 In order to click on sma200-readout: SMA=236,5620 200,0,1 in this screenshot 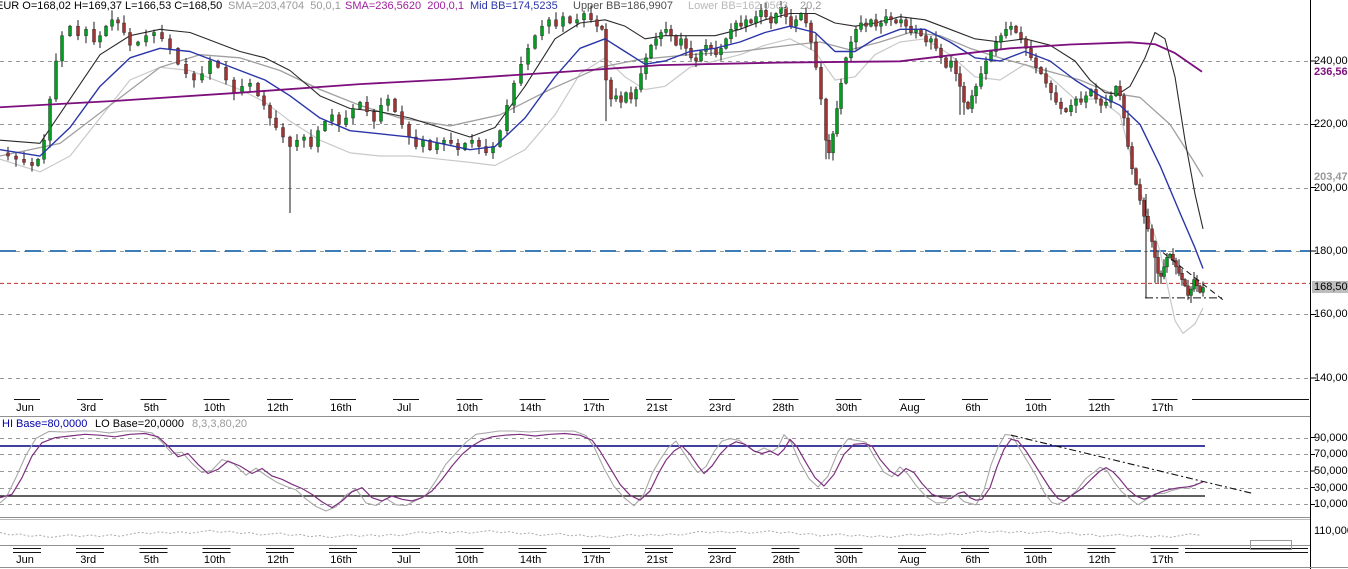, I will do `click(404, 6)`.